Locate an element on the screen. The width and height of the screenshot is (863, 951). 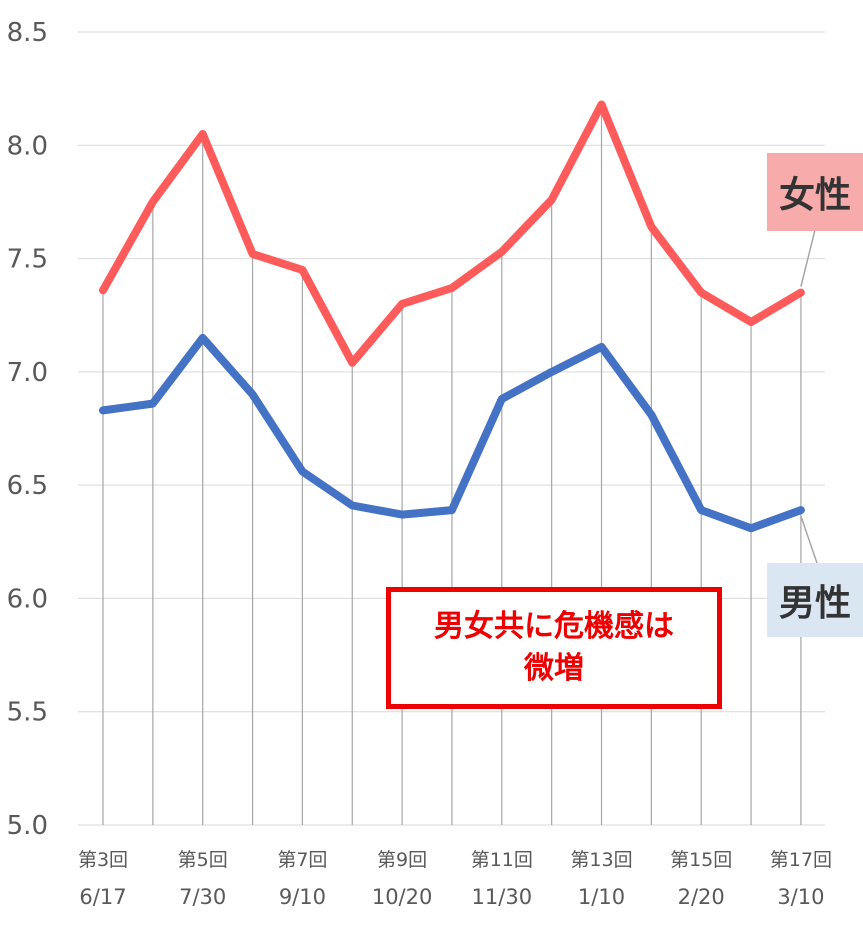
x-tick-date-label: 11/30 is located at coordinates (502, 897).